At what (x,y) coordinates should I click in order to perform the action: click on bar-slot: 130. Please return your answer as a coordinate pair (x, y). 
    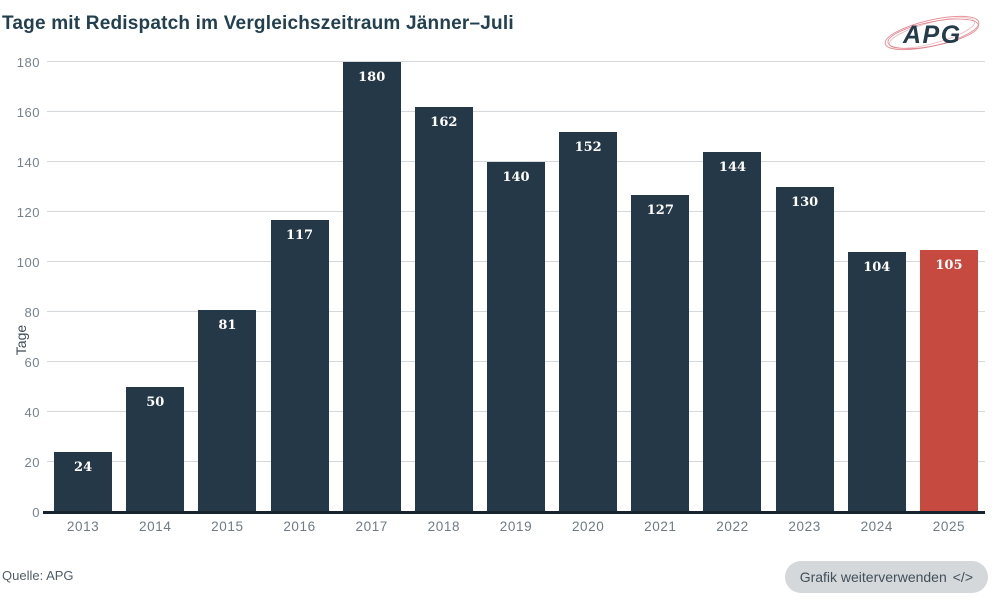
    Looking at the image, I should click on (805, 287).